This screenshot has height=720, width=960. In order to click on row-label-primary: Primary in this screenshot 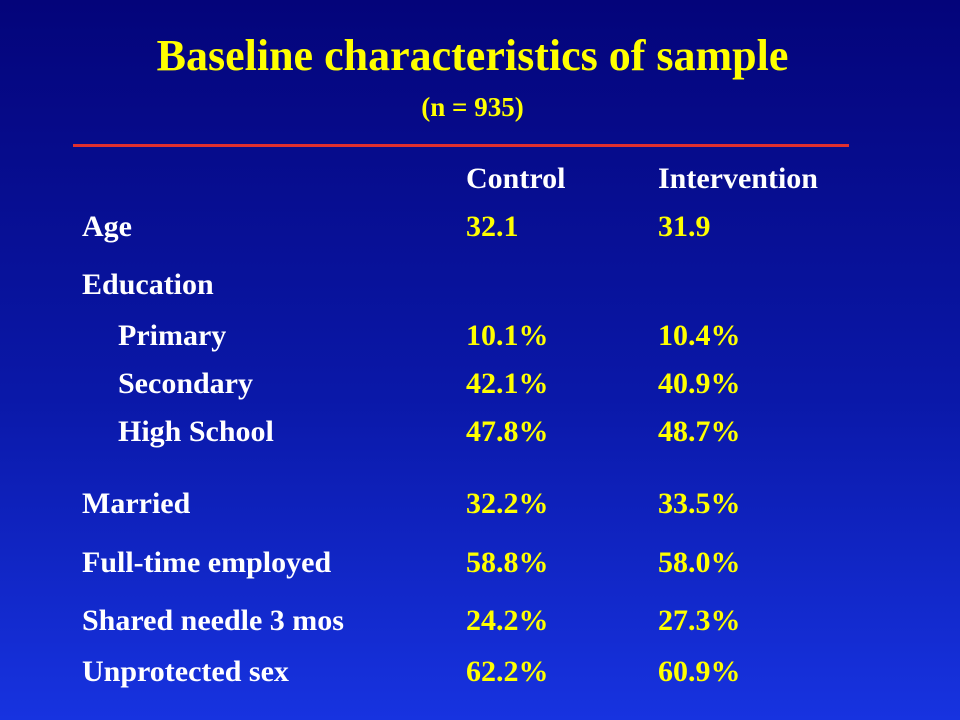, I will do `click(172, 335)`.